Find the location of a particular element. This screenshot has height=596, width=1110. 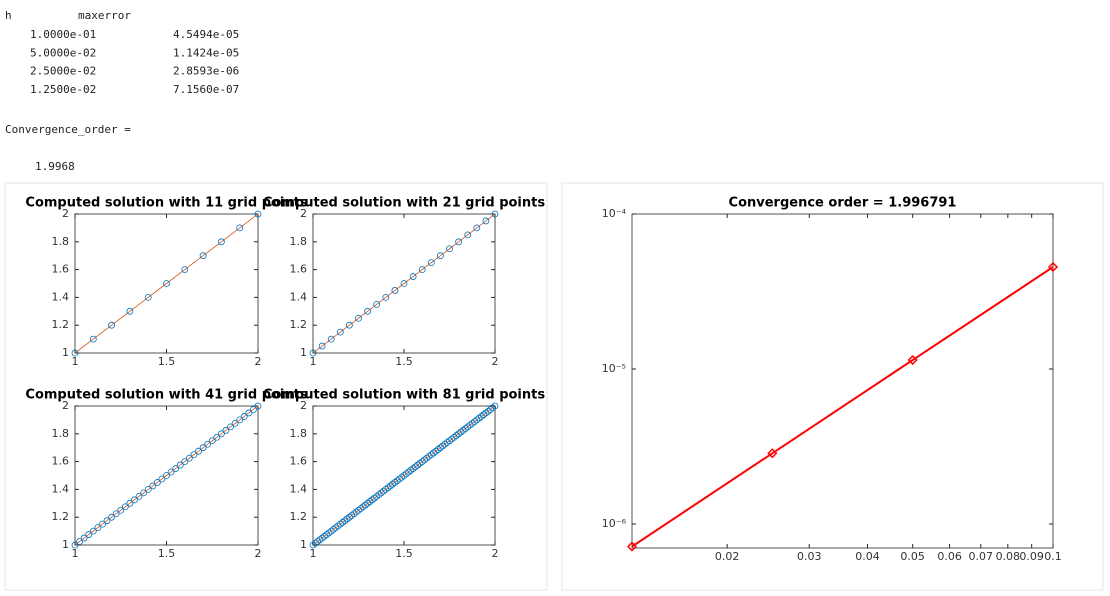

y-tick-label: 10⁻⁶ is located at coordinates (614, 523).